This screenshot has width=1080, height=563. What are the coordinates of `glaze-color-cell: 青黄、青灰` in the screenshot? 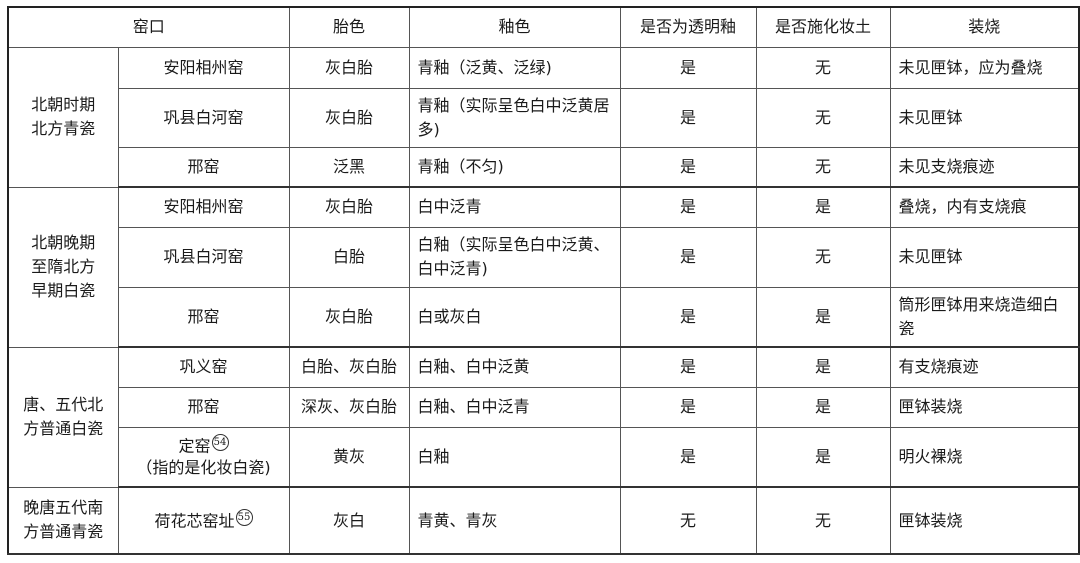 It's located at (514, 520).